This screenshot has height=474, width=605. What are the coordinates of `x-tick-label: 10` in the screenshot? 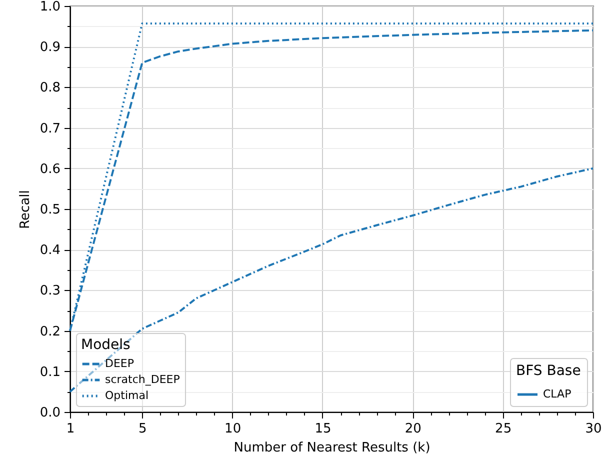 It's located at (233, 429).